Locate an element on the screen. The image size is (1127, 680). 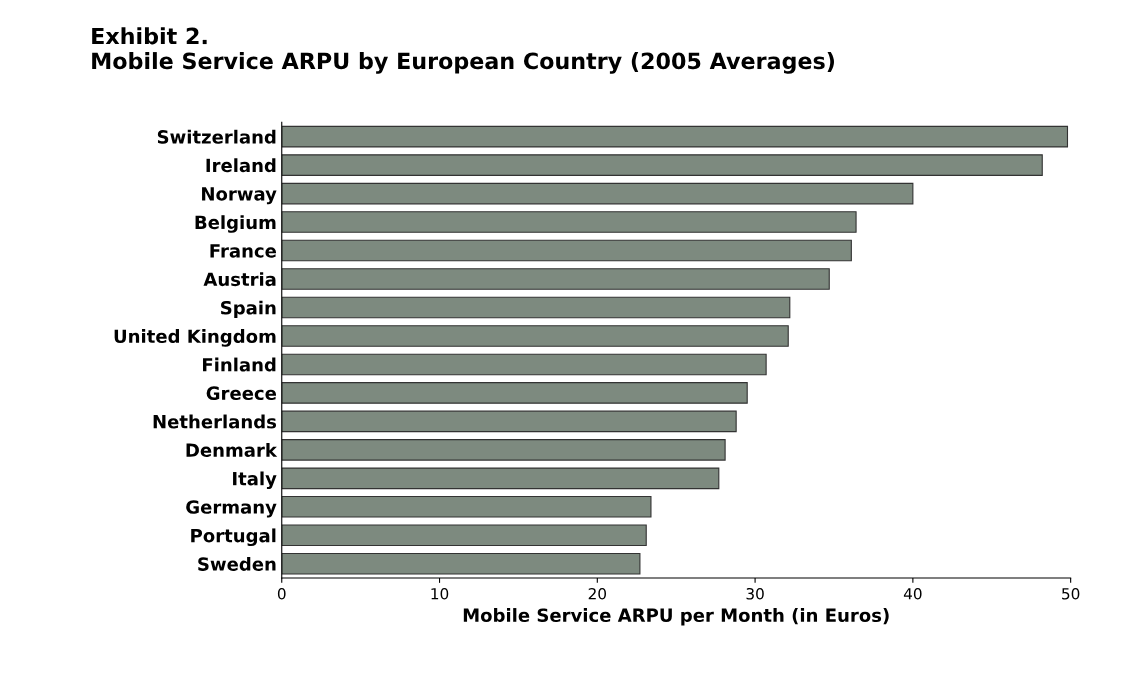
x-tick-label: 50 is located at coordinates (1071, 593).